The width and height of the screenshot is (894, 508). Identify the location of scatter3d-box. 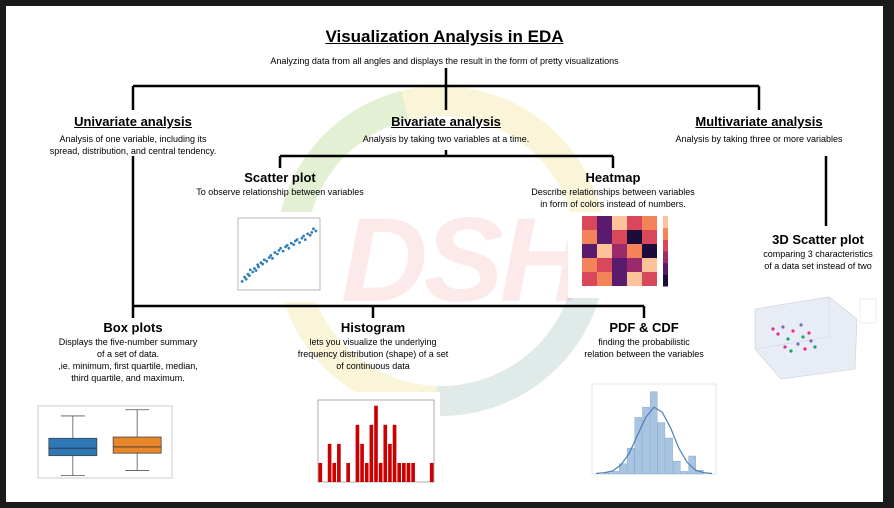
(806, 338).